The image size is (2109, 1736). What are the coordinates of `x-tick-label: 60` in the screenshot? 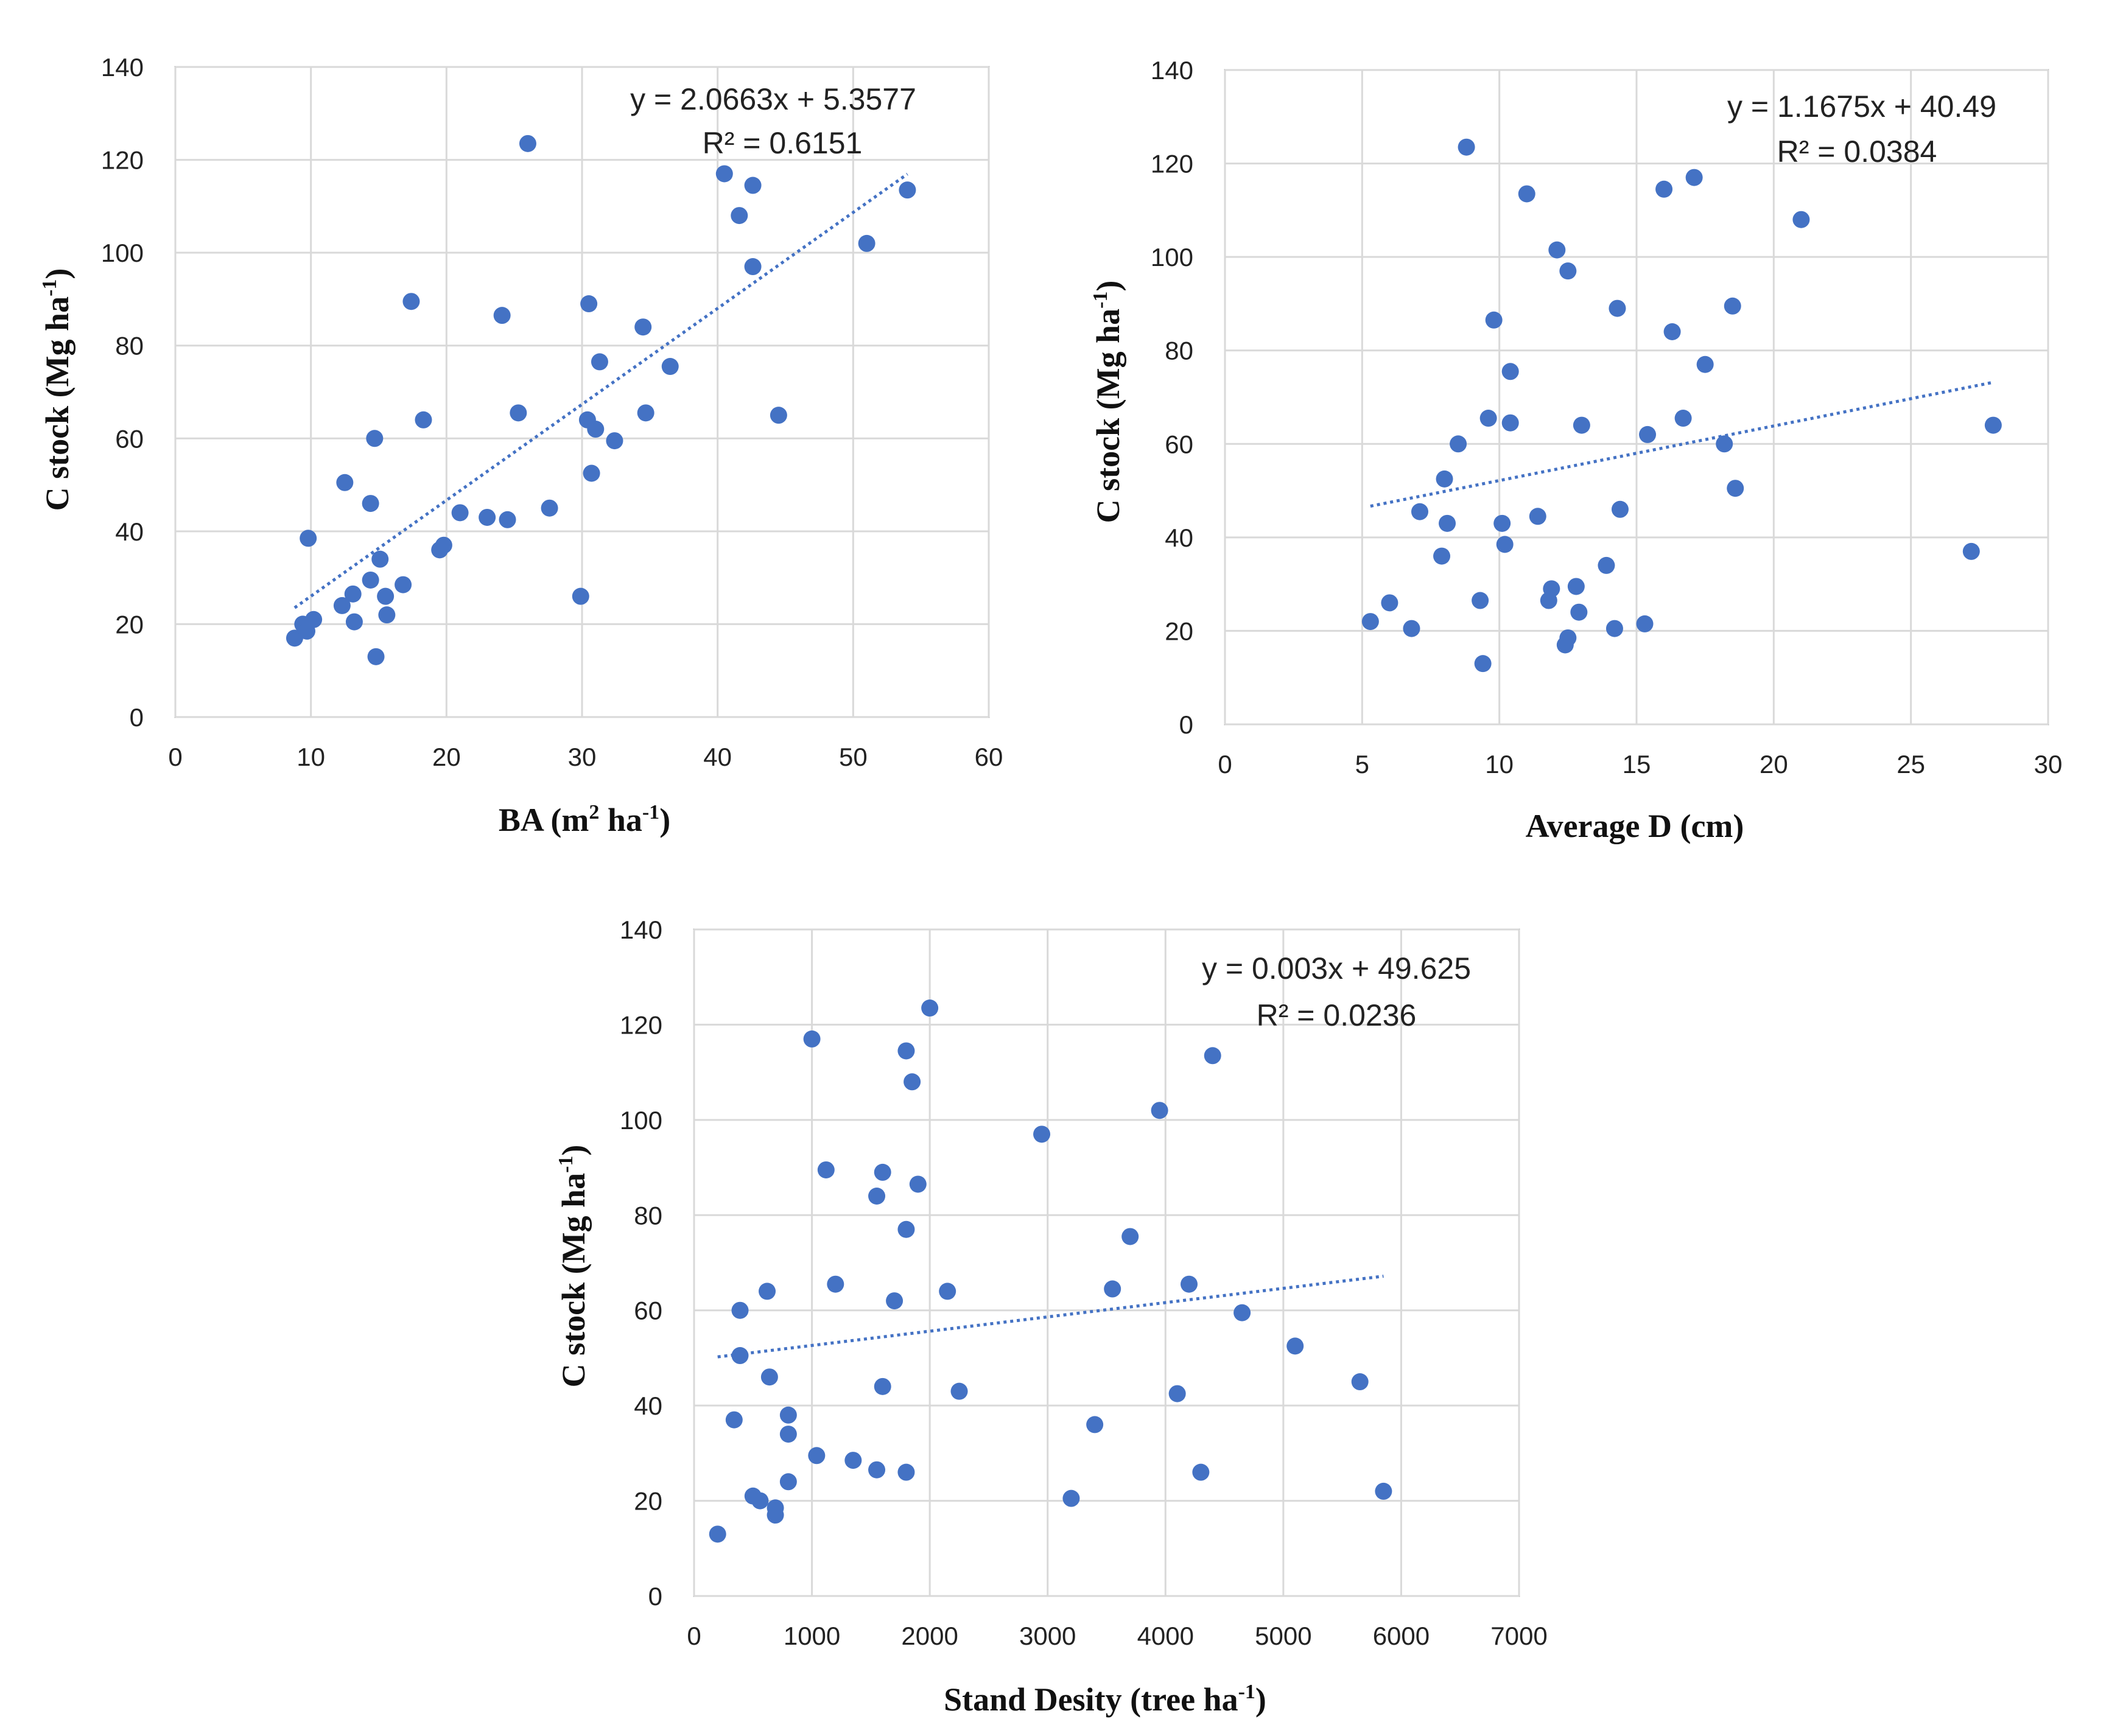 It's located at (989, 757).